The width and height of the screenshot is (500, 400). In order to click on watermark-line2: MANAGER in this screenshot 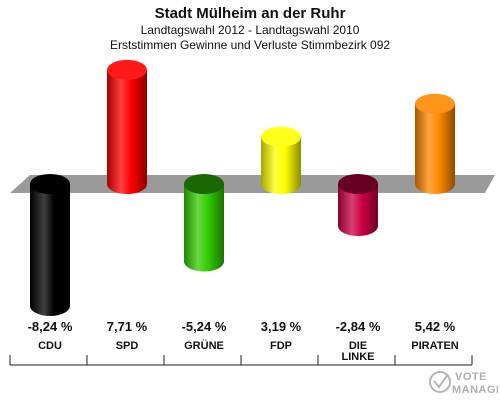, I will do `click(475, 390)`.